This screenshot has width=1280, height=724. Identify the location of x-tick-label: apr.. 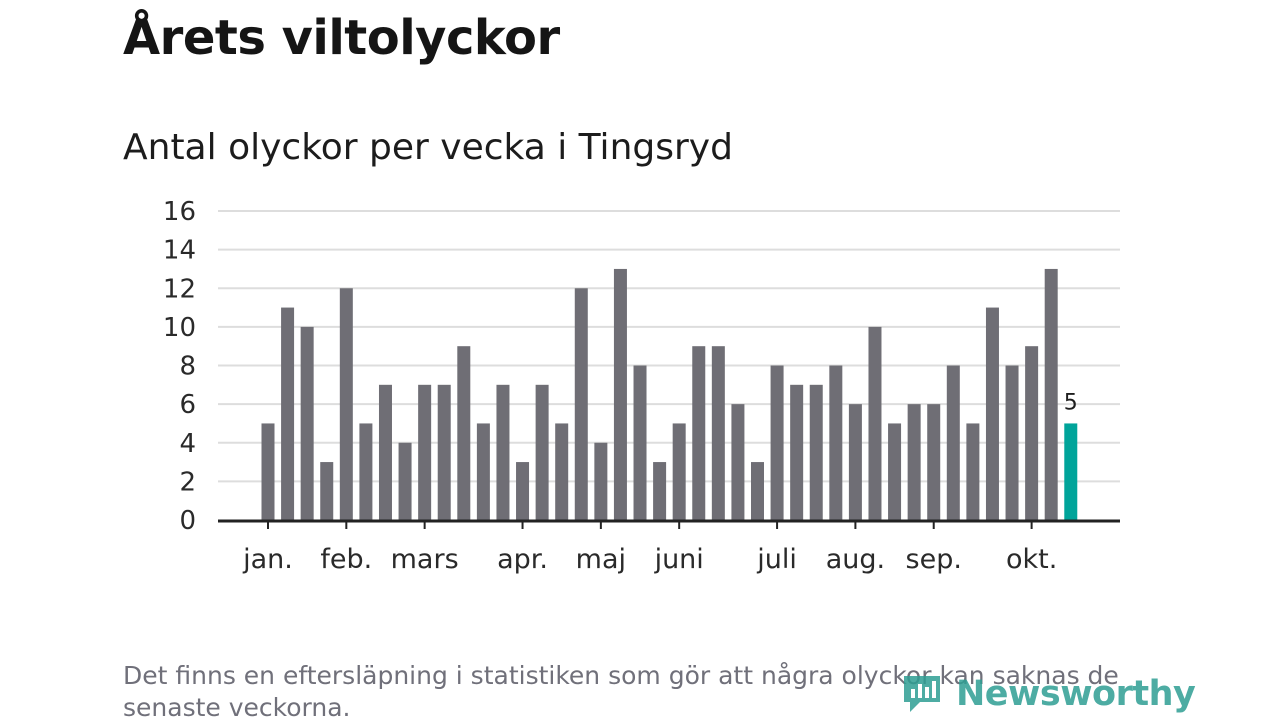
(522, 559).